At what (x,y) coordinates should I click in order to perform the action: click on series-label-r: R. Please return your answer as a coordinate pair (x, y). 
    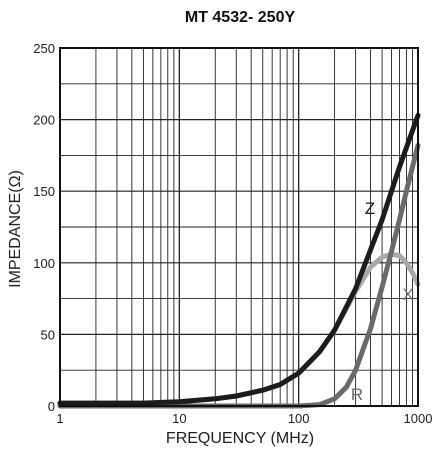
    Looking at the image, I should click on (357, 394).